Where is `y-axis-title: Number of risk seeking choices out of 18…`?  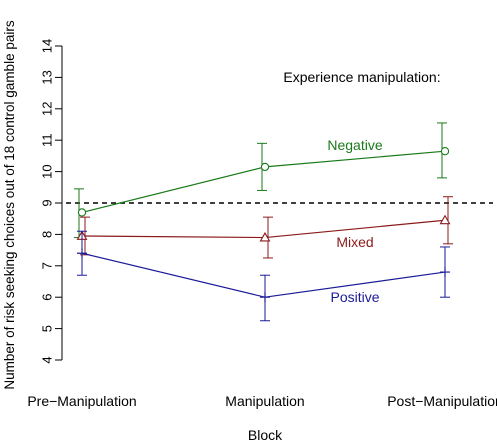
y-axis-title: Number of risk seeking choices out of 18… is located at coordinates (9, 204).